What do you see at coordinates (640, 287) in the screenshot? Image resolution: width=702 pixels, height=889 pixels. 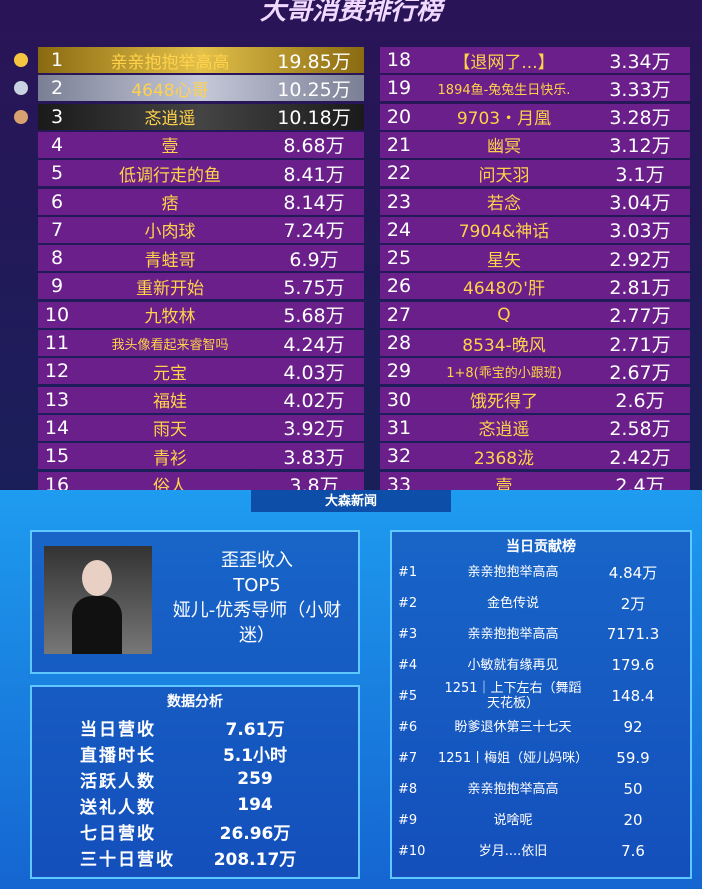 I see `amount: 2.81万` at bounding box center [640, 287].